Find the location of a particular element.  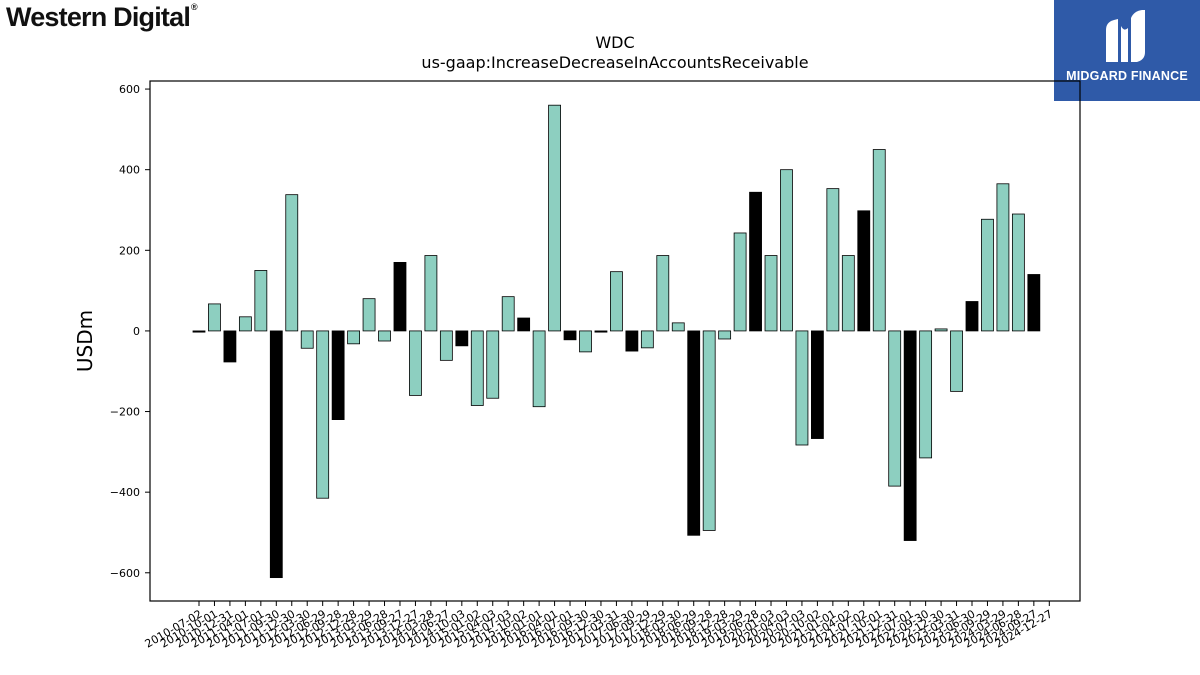

y-tick-label: 0 is located at coordinates (136, 331).